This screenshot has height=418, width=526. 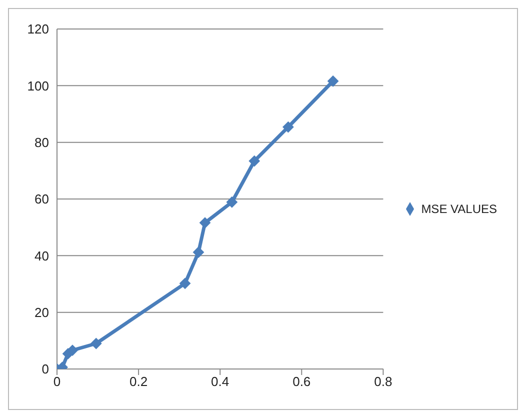 I want to click on y-tick-label: 40, so click(x=41, y=256).